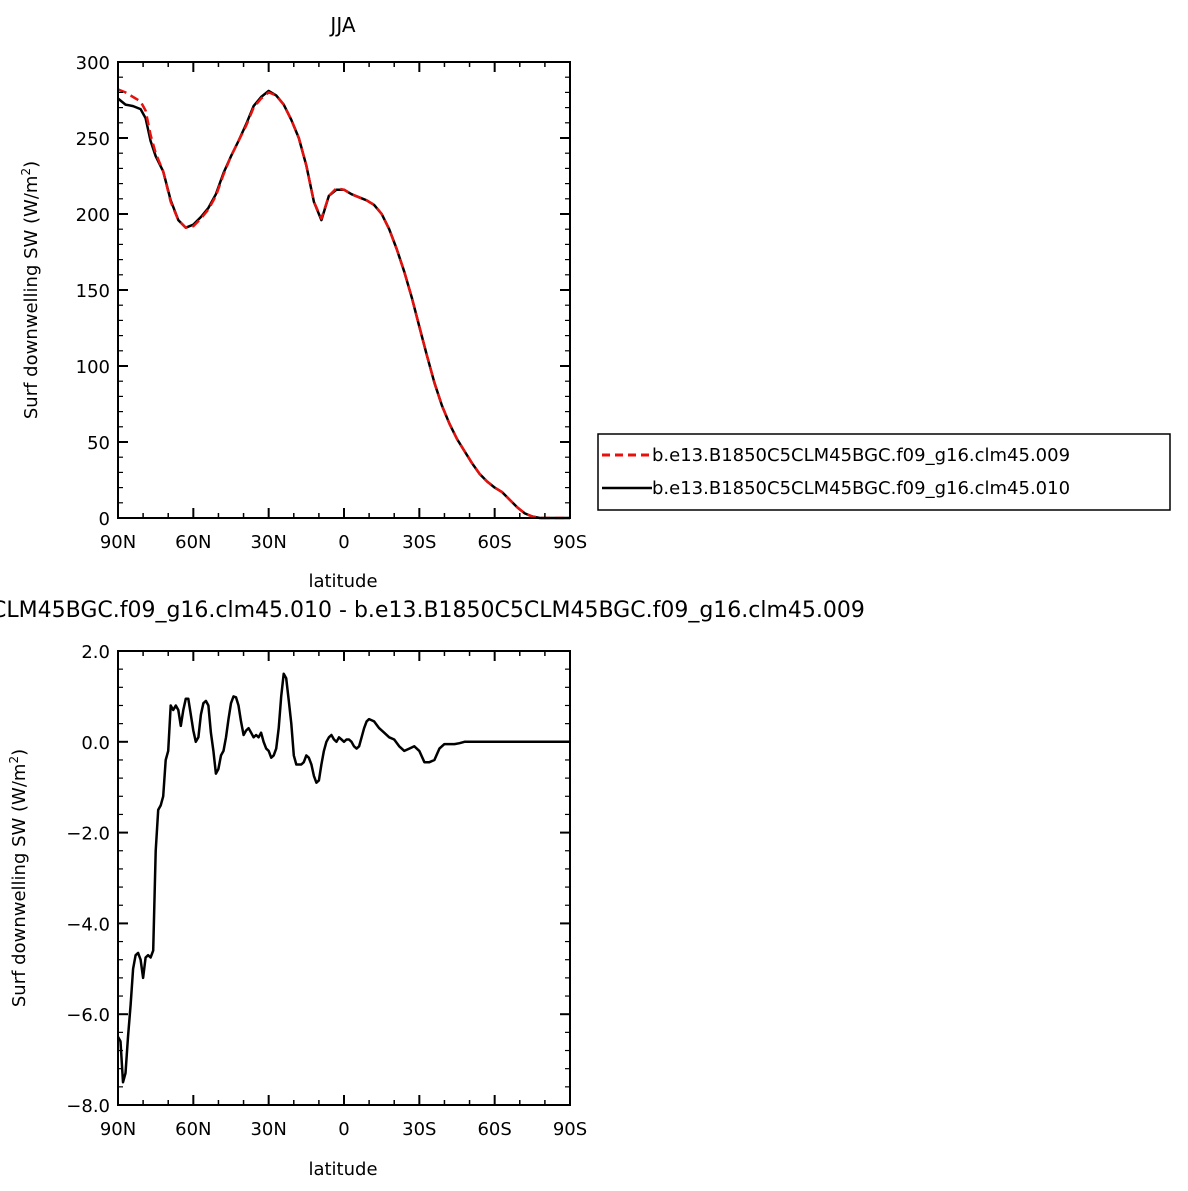 The width and height of the screenshot is (1188, 1191). Describe the element at coordinates (93, 215) in the screenshot. I see `y-tick-label: 200` at that location.